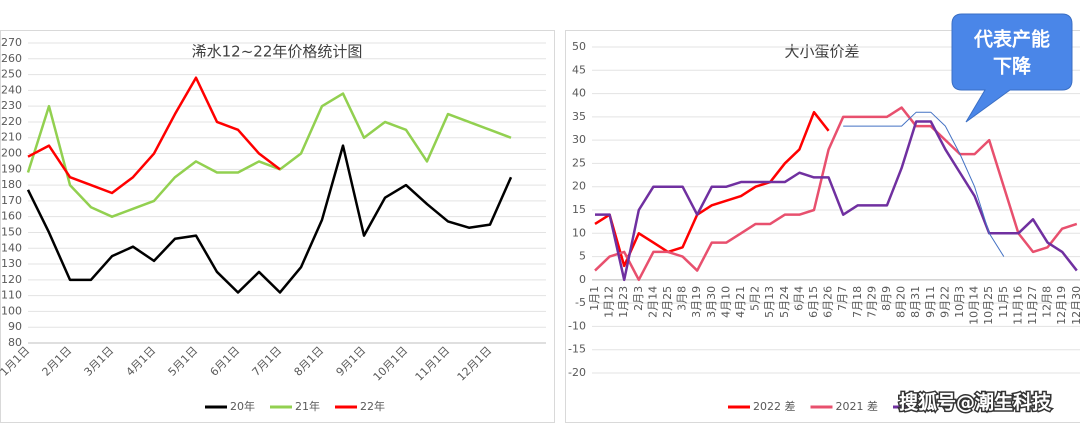  What do you see at coordinates (372, 406) in the screenshot?
I see `legend-label: 22年` at bounding box center [372, 406].